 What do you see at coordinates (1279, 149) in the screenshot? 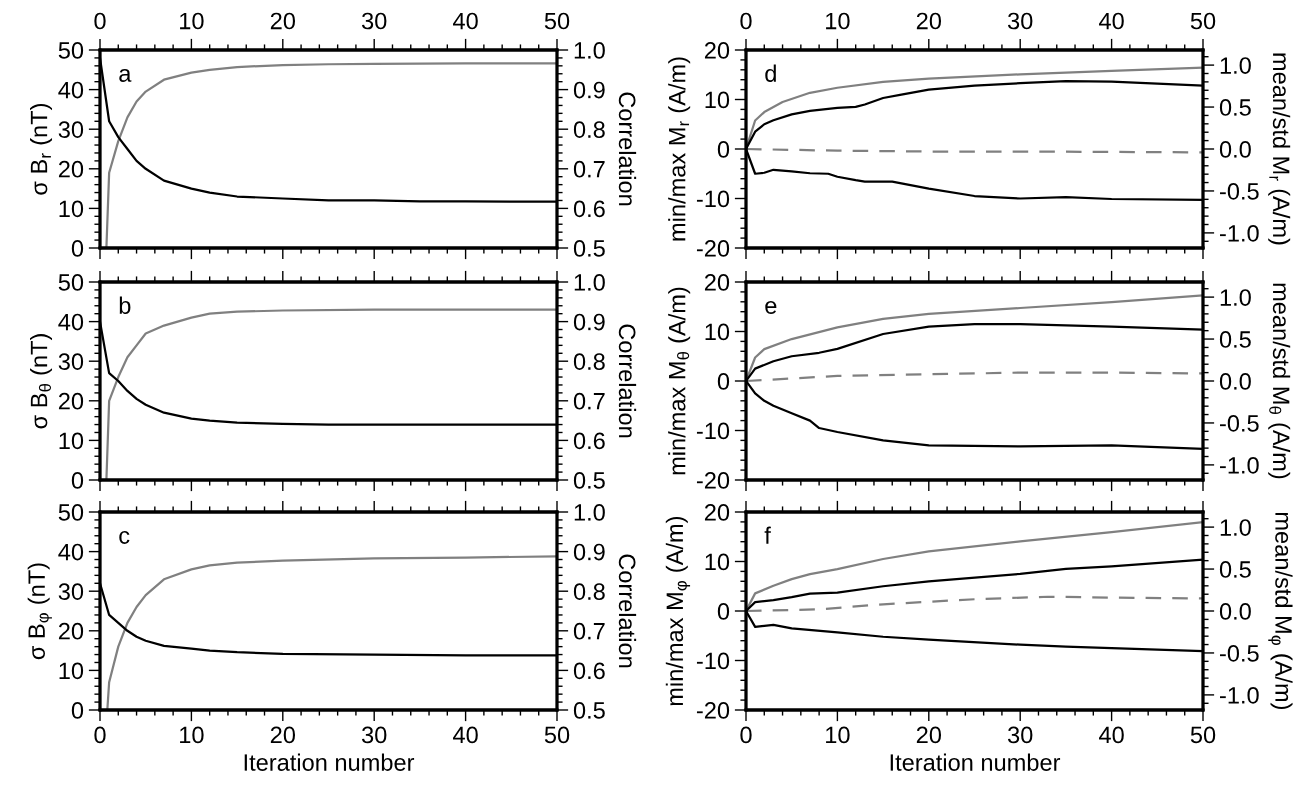
I see `y2-axis-title: mean/std M$_{r}$ (A/m)` at bounding box center [1279, 149].